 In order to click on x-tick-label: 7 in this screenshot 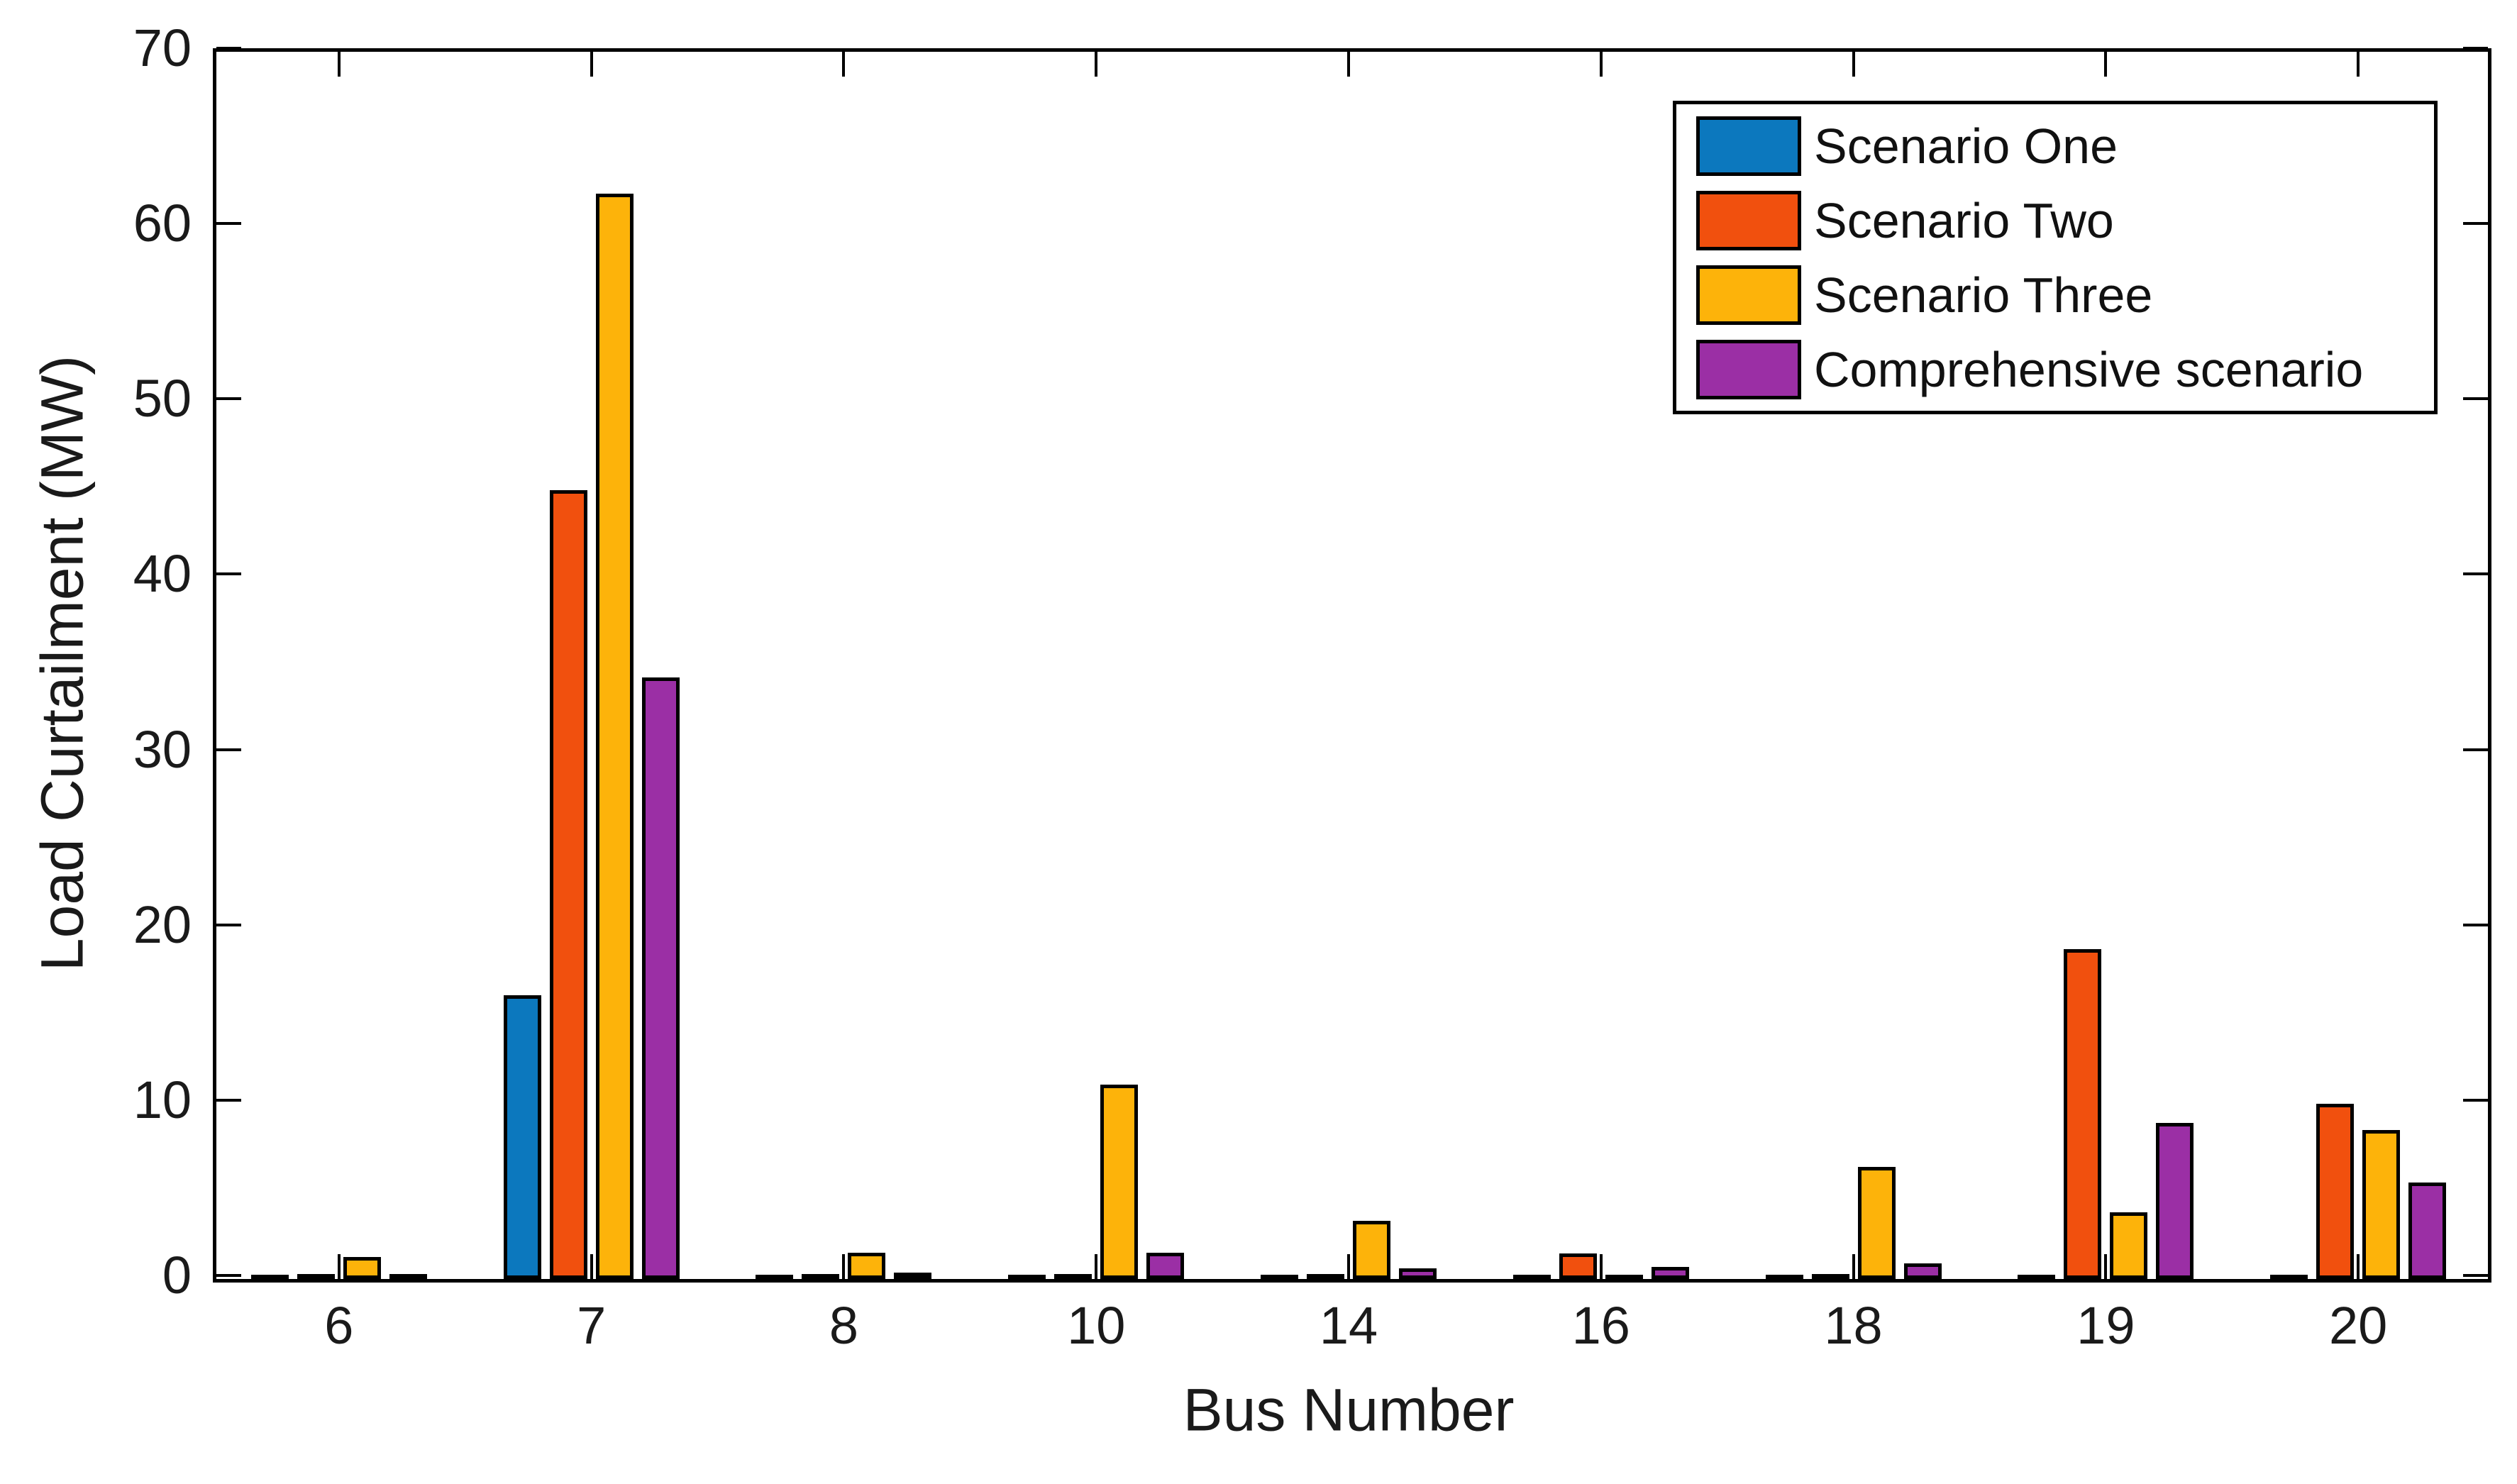, I will do `click(592, 1325)`.